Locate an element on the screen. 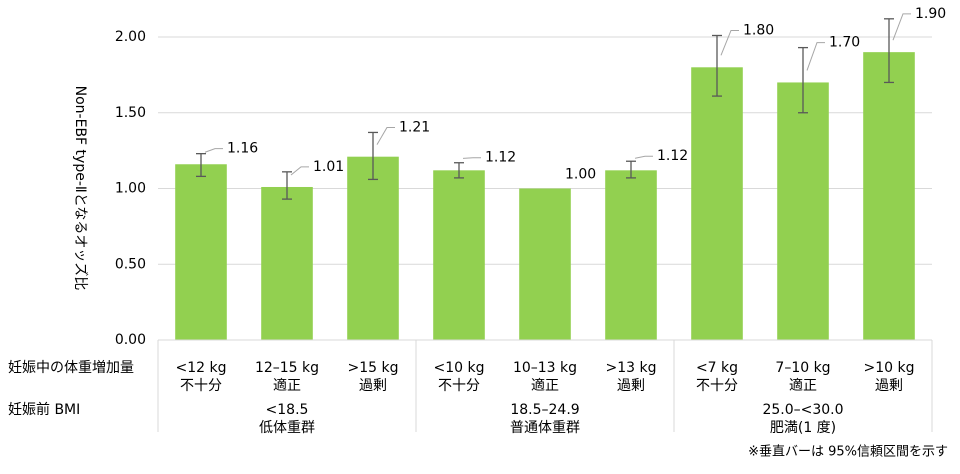 The height and width of the screenshot is (474, 960). x-tick-label: <10 kg is located at coordinates (459, 368).